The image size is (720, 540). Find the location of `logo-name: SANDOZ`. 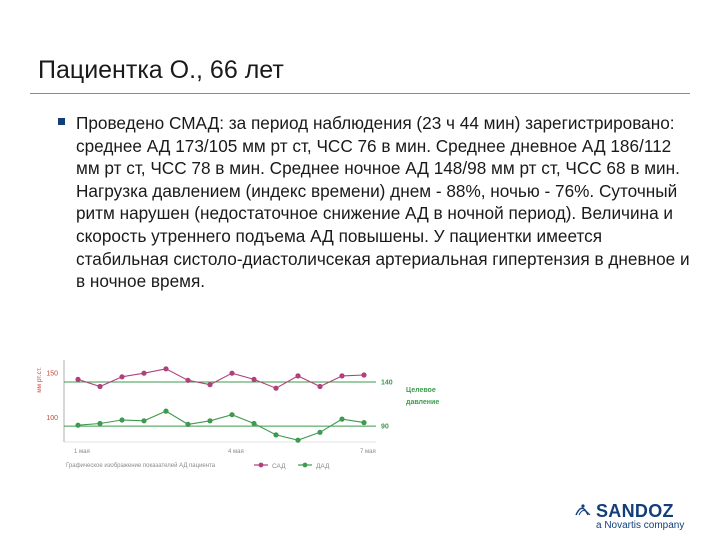

logo-name: SANDOZ is located at coordinates (635, 511).